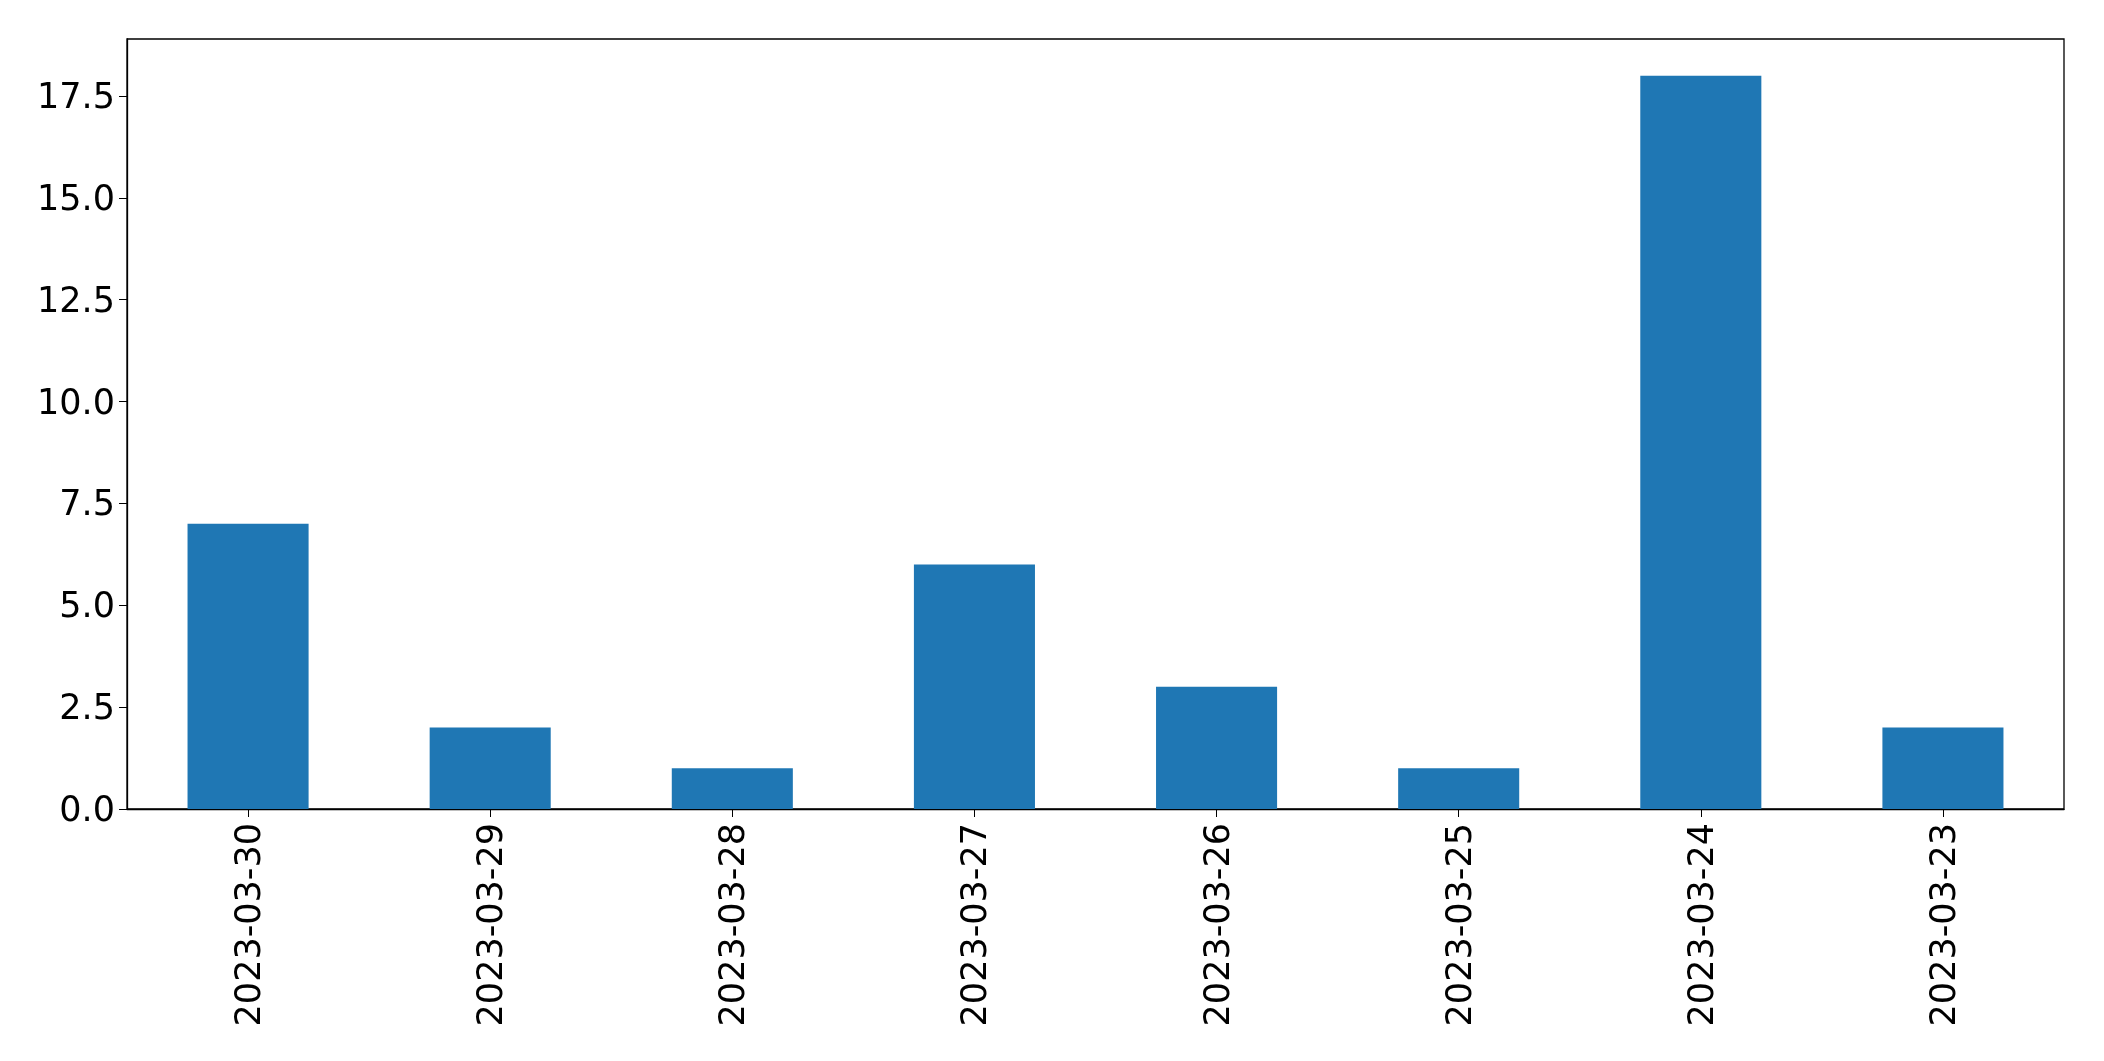 The image size is (2104, 1061). Describe the element at coordinates (1458, 925) in the screenshot. I see `x-tick-label: 2023-03-25` at that location.